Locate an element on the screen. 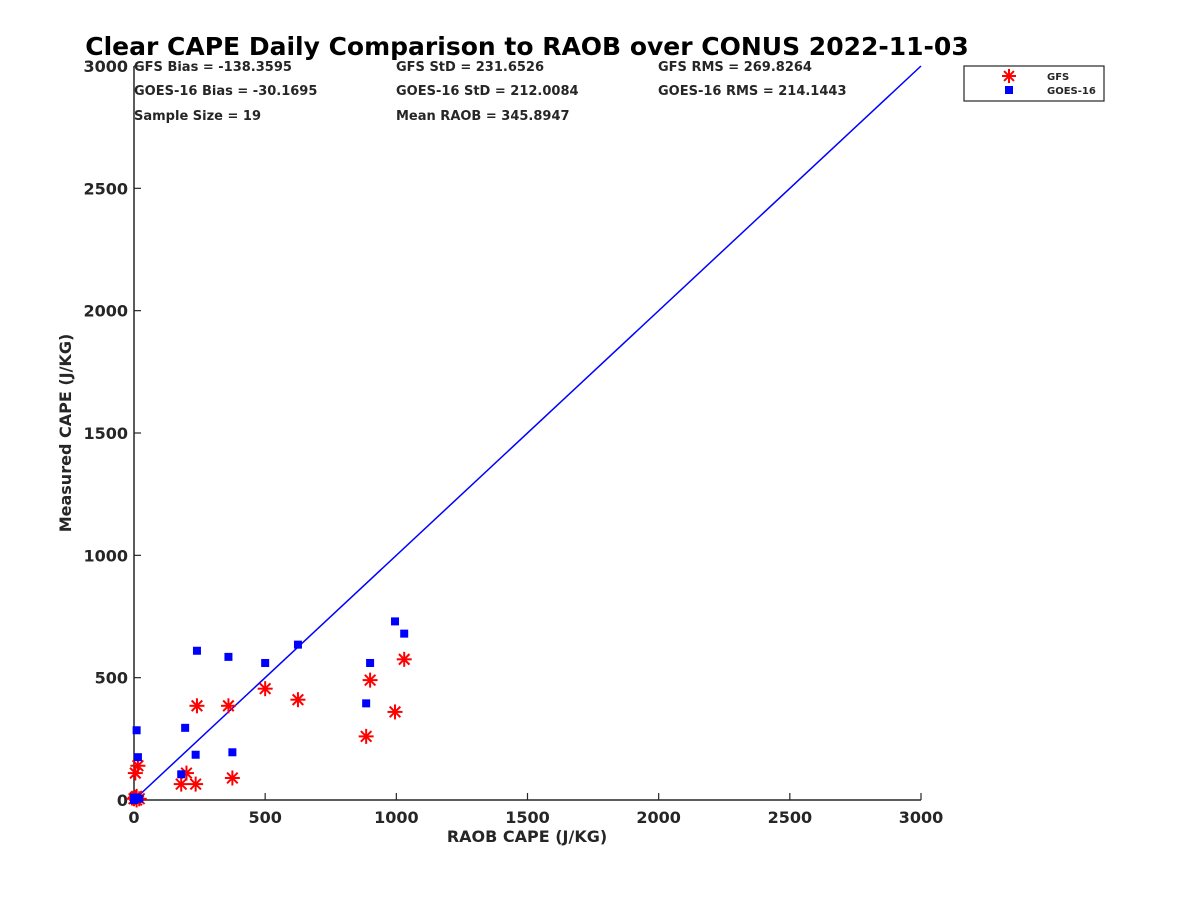  x-tick-label: 1500 is located at coordinates (527, 817).